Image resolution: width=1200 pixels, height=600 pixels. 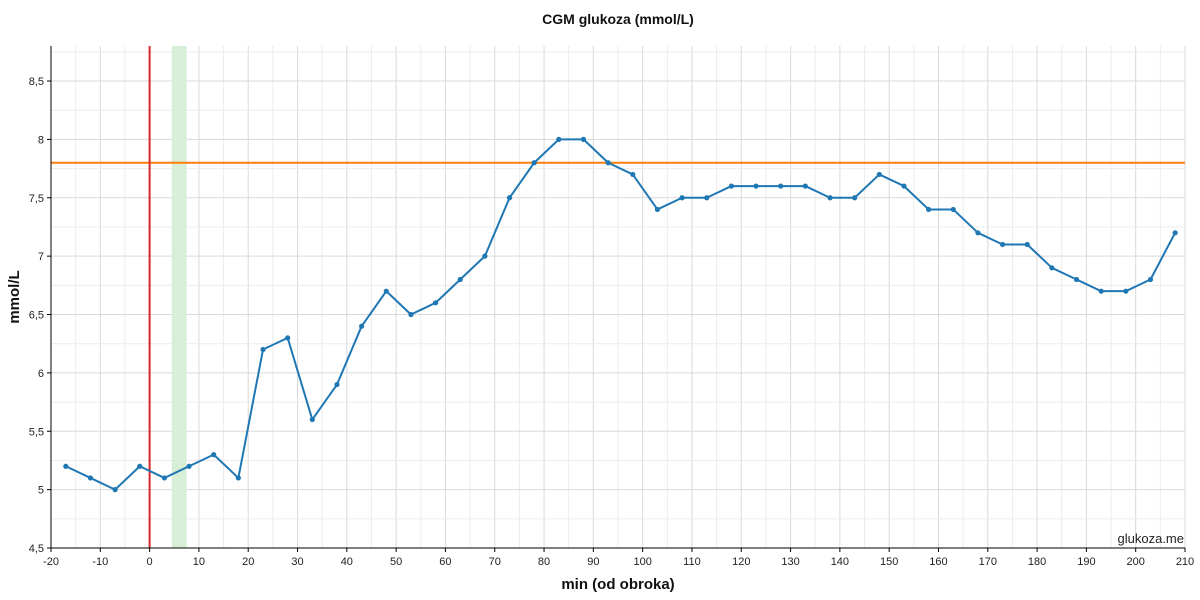 I want to click on x-tick-label: 90, so click(x=593, y=562).